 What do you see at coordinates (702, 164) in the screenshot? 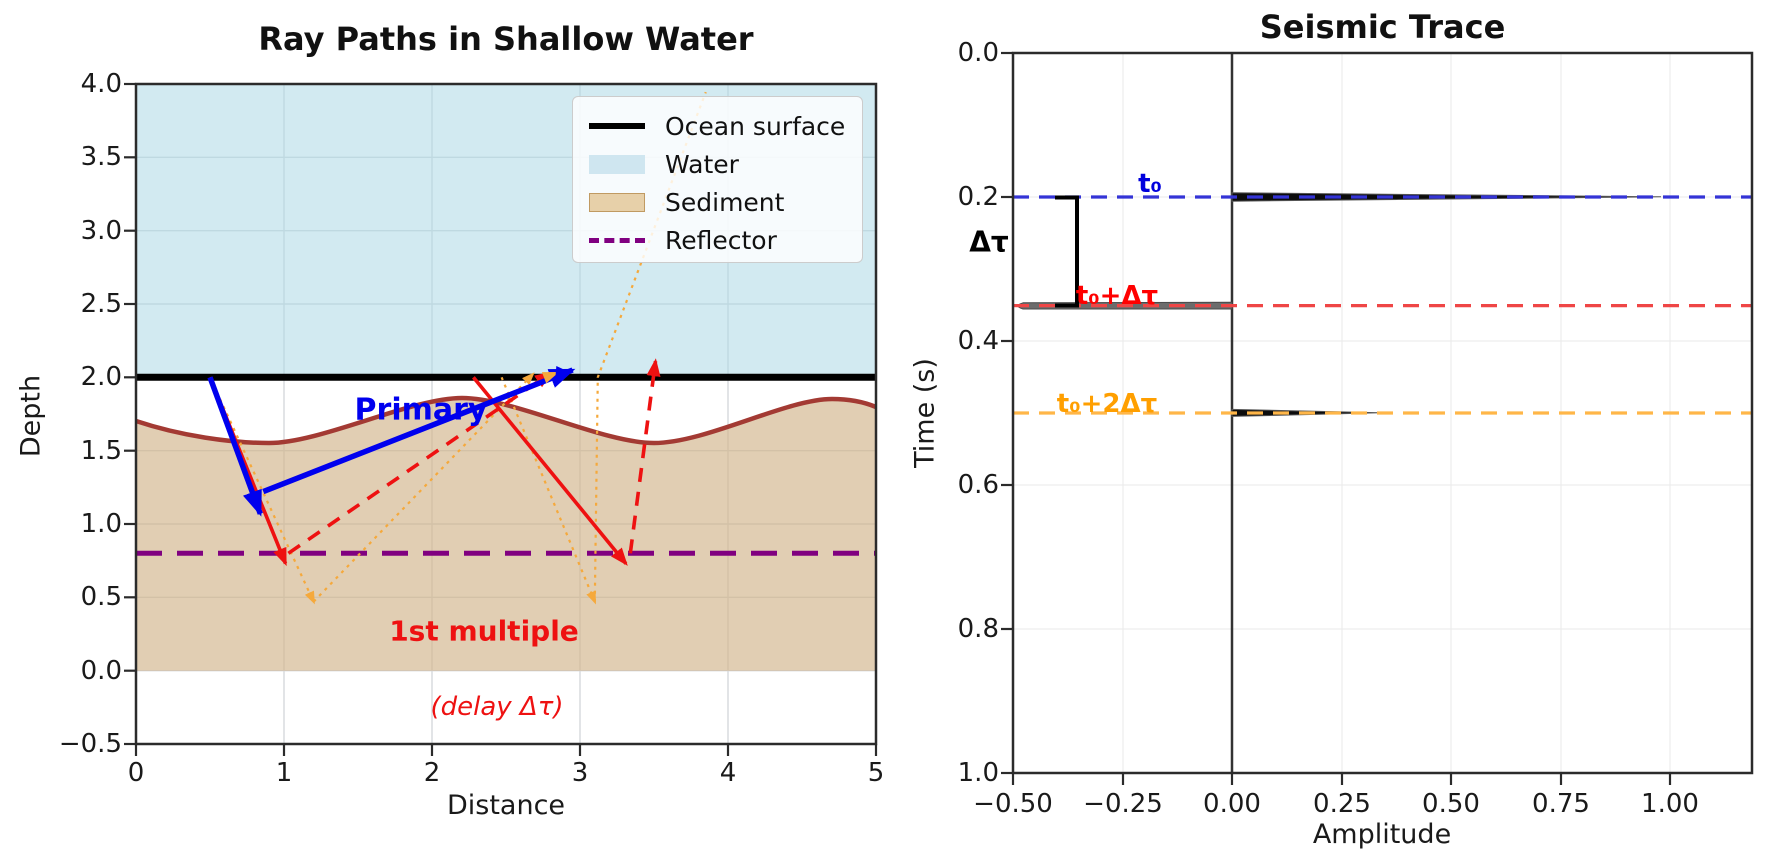
I see `legend-label: Water` at bounding box center [702, 164].